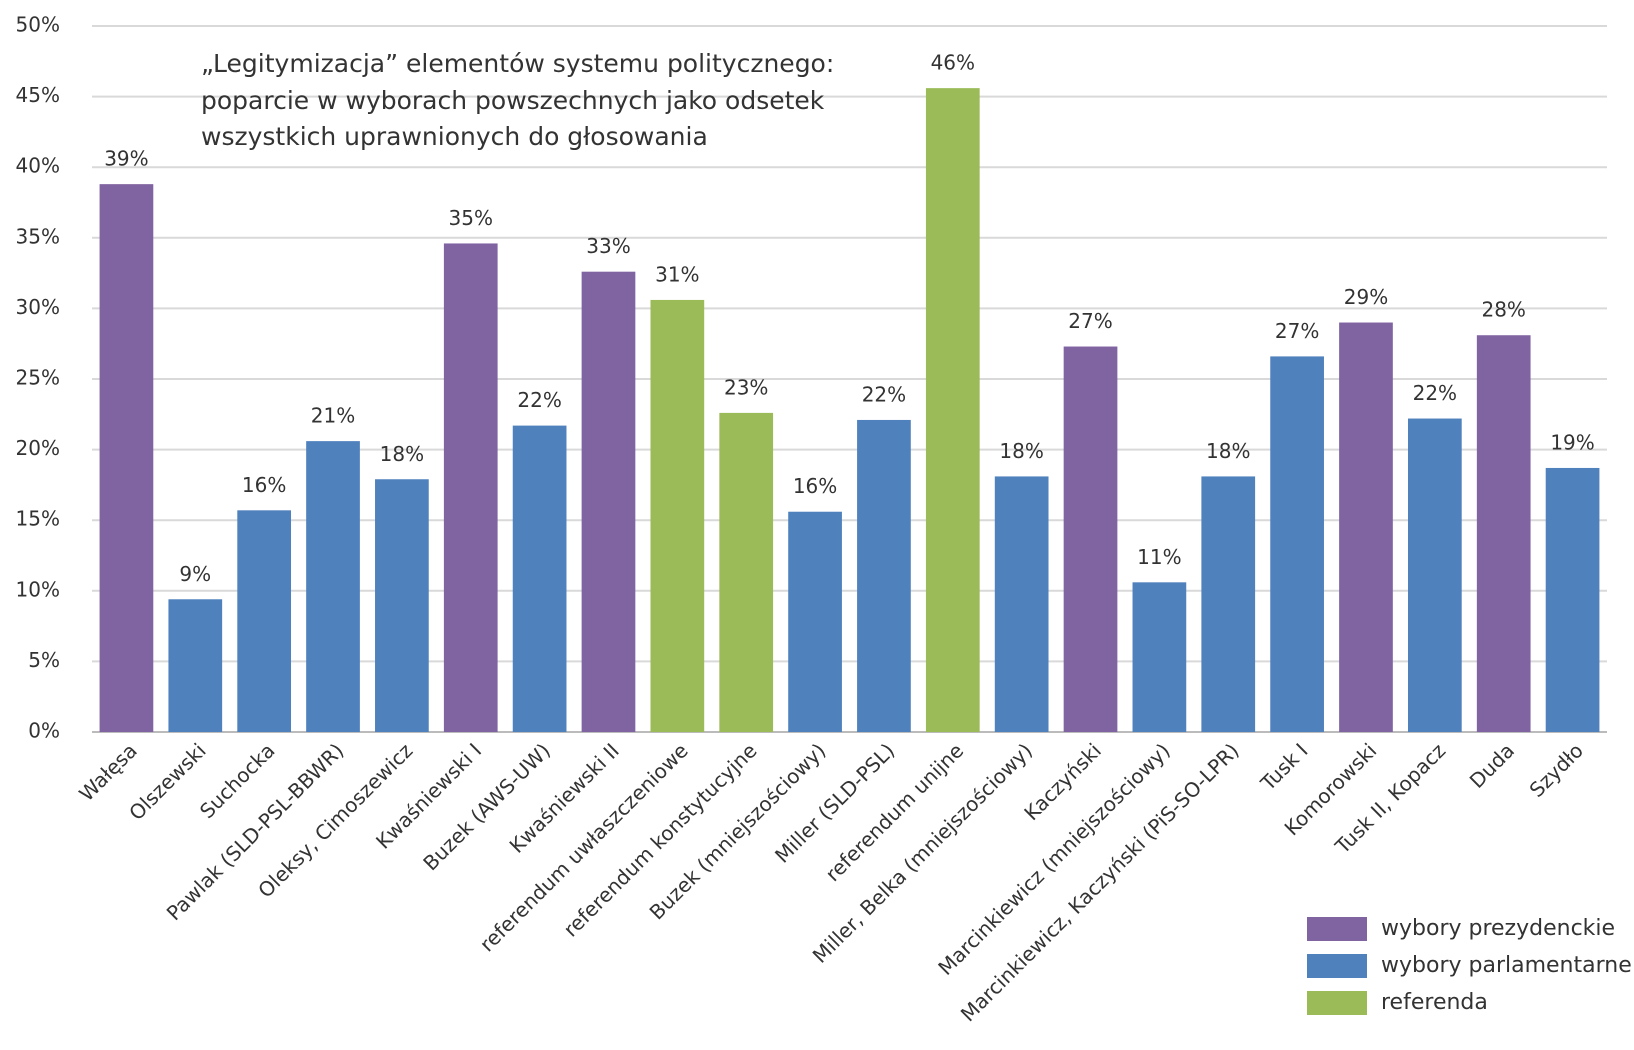  I want to click on legend-label: wybory parlamentarne, so click(1506, 965).